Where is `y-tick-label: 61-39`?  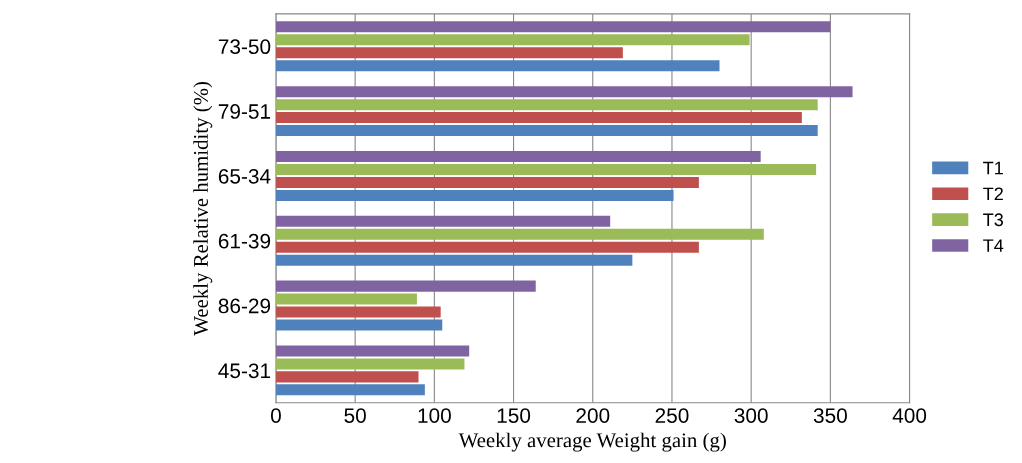
y-tick-label: 61-39 is located at coordinates (244, 241).